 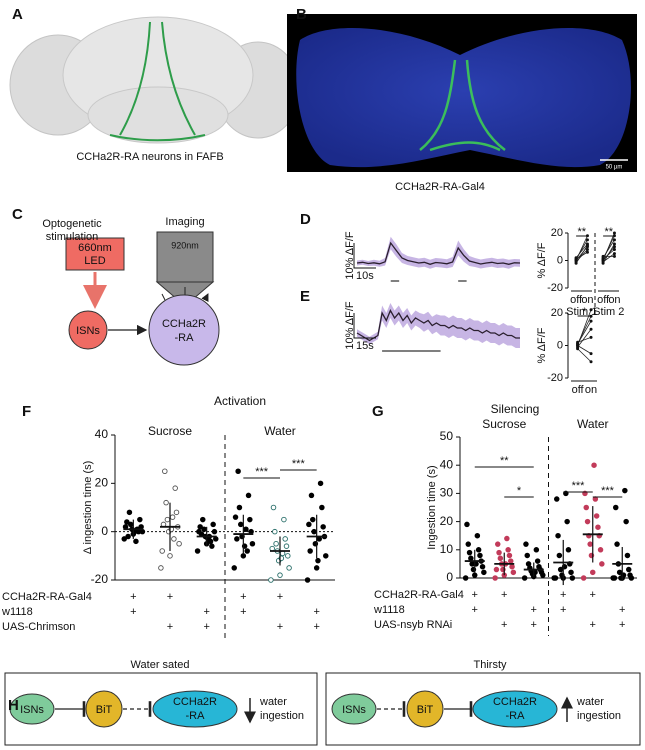 What do you see at coordinates (614, 168) in the screenshot?
I see `scale-bar-label: 50 µm` at bounding box center [614, 168].